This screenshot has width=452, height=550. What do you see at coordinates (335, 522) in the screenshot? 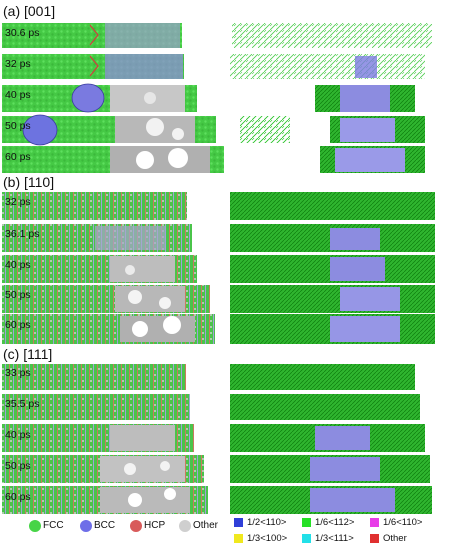
I see `legend-disloc-label: 1/6<112>` at bounding box center [335, 522].